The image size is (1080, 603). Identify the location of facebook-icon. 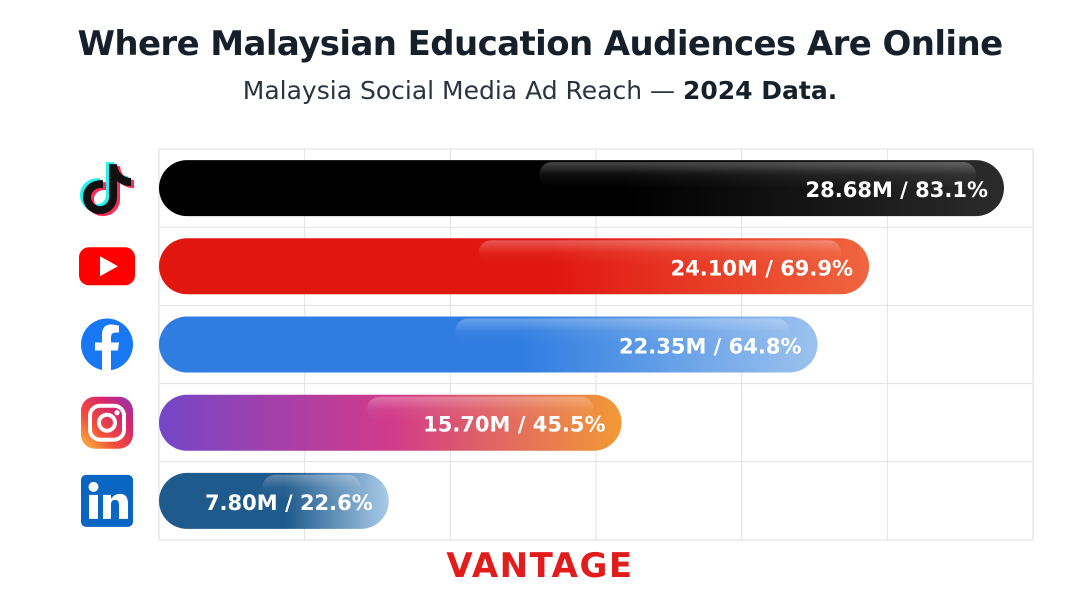
(107, 344).